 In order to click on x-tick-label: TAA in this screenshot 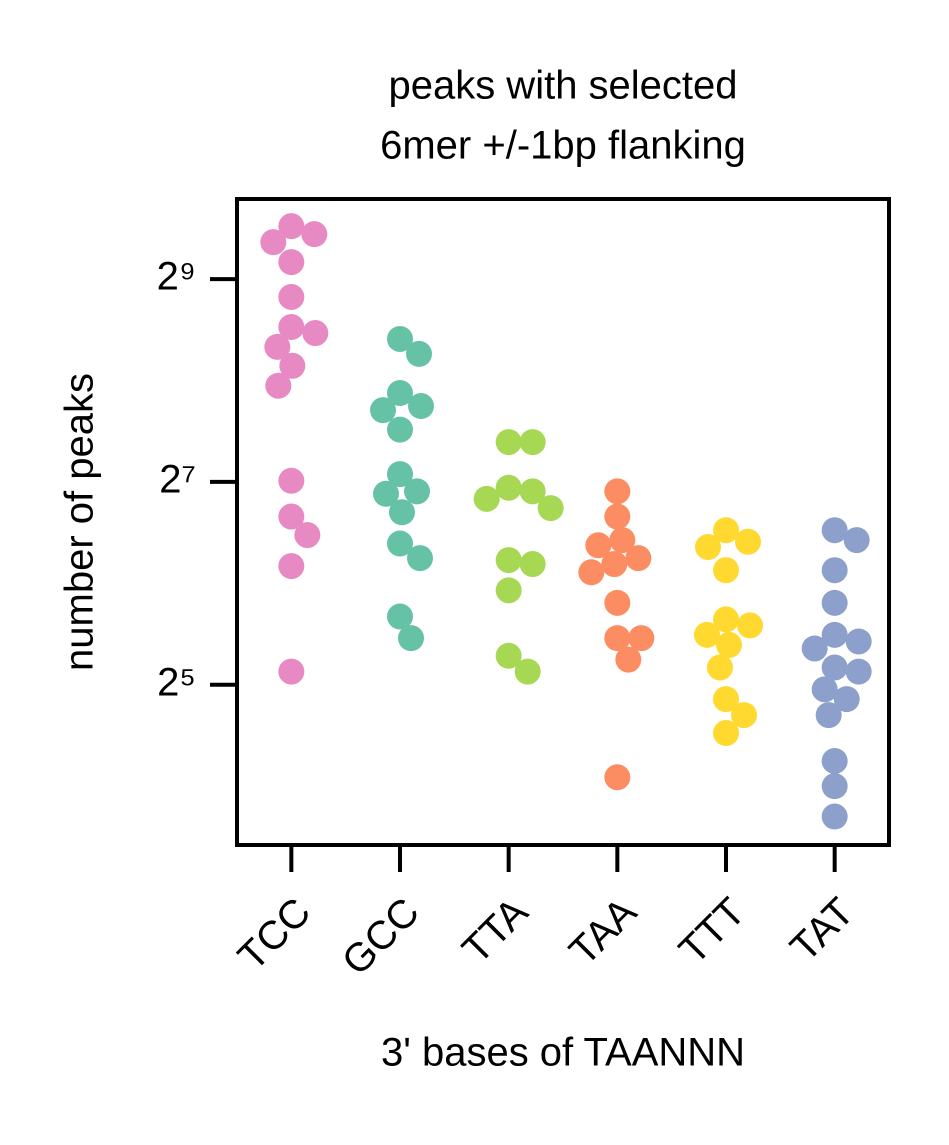, I will do `click(603, 931)`.